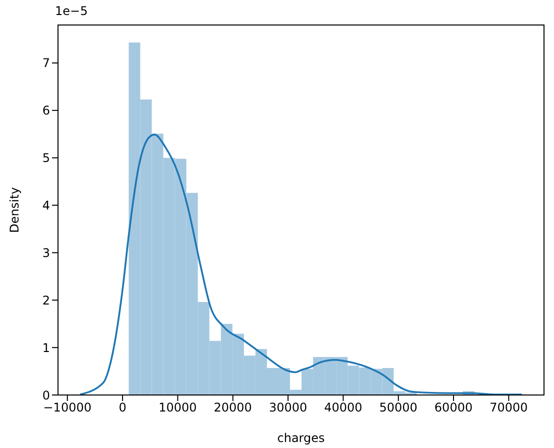  Describe the element at coordinates (46, 158) in the screenshot. I see `y-tick-label: 5` at that location.